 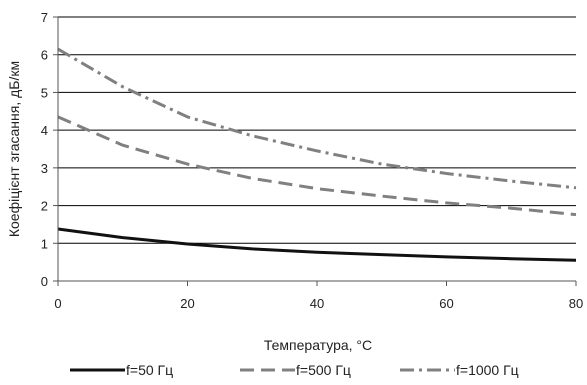 I want to click on x-tick-label: 40, so click(x=317, y=303).